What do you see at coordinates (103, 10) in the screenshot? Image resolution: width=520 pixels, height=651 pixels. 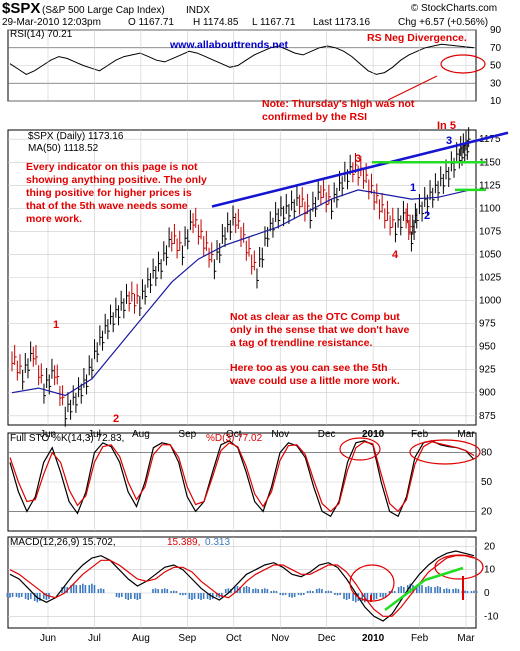 I see `chart-name: (S&P 500 Large Cap Index)` at bounding box center [103, 10].